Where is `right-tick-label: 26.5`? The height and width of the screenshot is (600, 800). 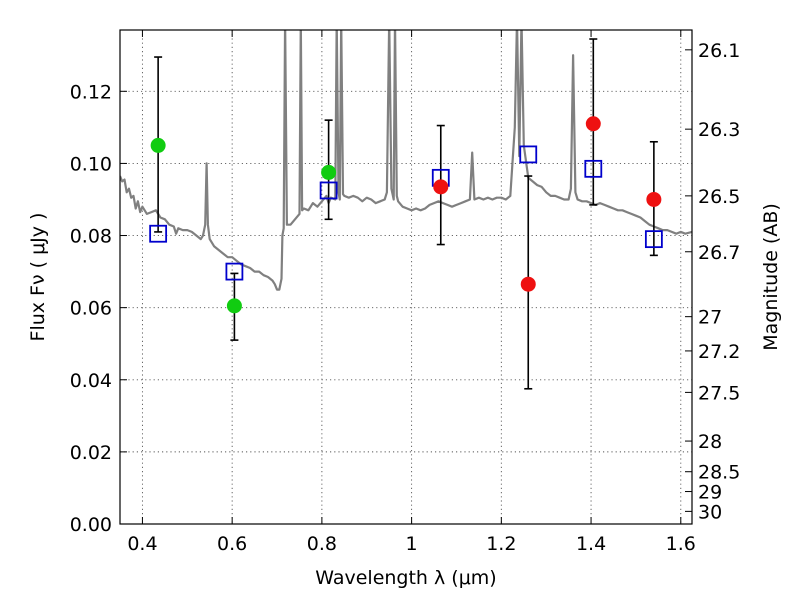 right-tick-label: 26.5 is located at coordinates (719, 197).